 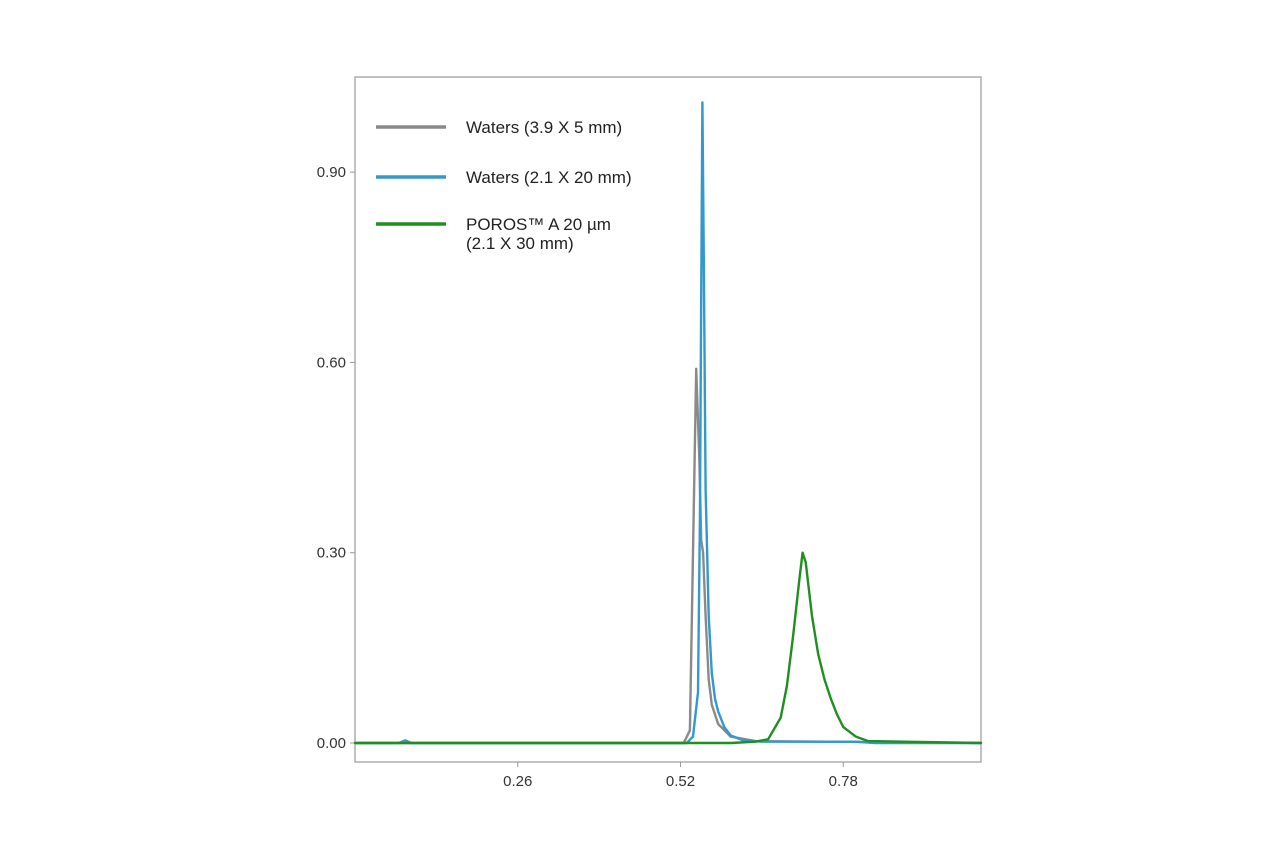 What do you see at coordinates (331, 172) in the screenshot?
I see `y-tick-label: 0.90` at bounding box center [331, 172].